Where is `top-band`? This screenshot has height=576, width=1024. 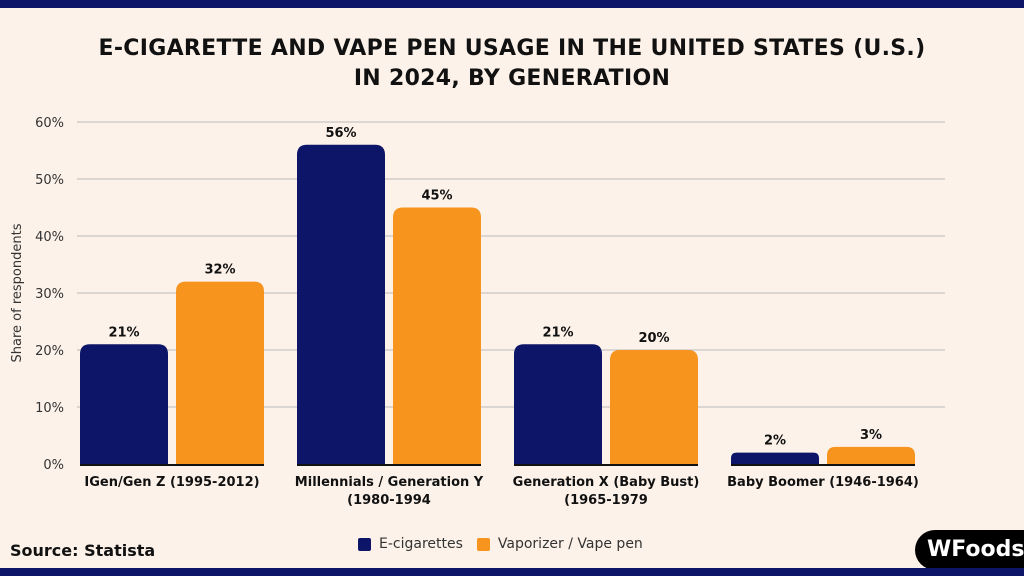
top-band is located at coordinates (512, 4).